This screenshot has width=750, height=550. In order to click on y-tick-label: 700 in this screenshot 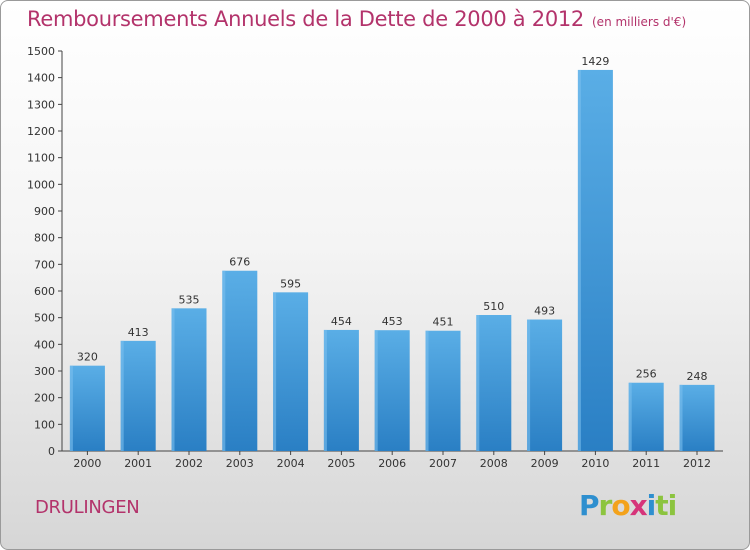, I will do `click(44, 264)`.